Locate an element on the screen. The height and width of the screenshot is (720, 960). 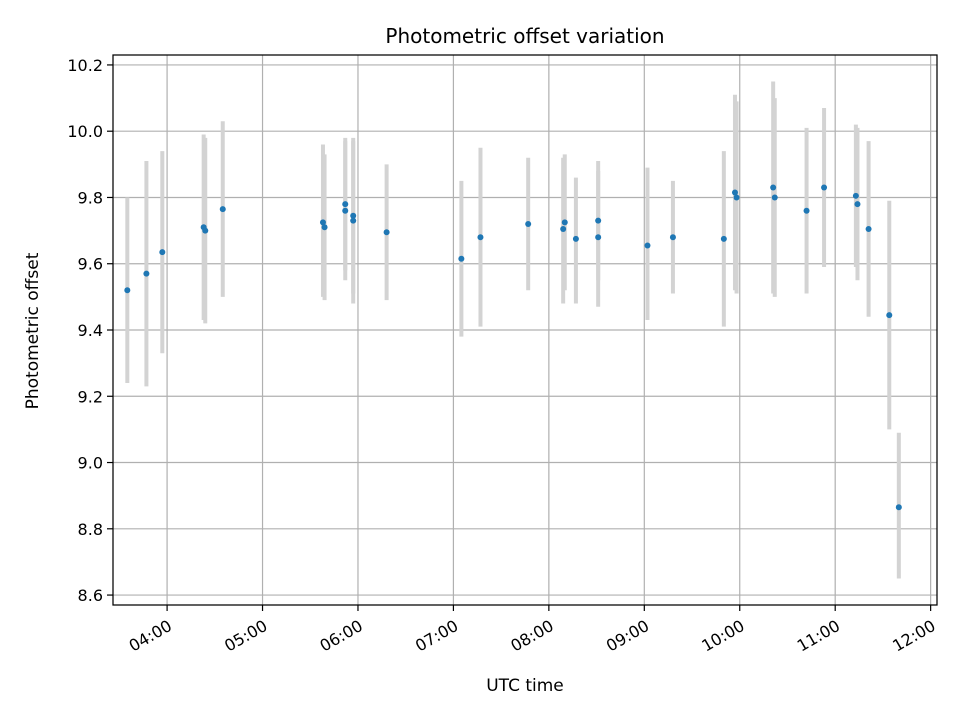
y-axis-title: Photometric offset is located at coordinates (33, 330).